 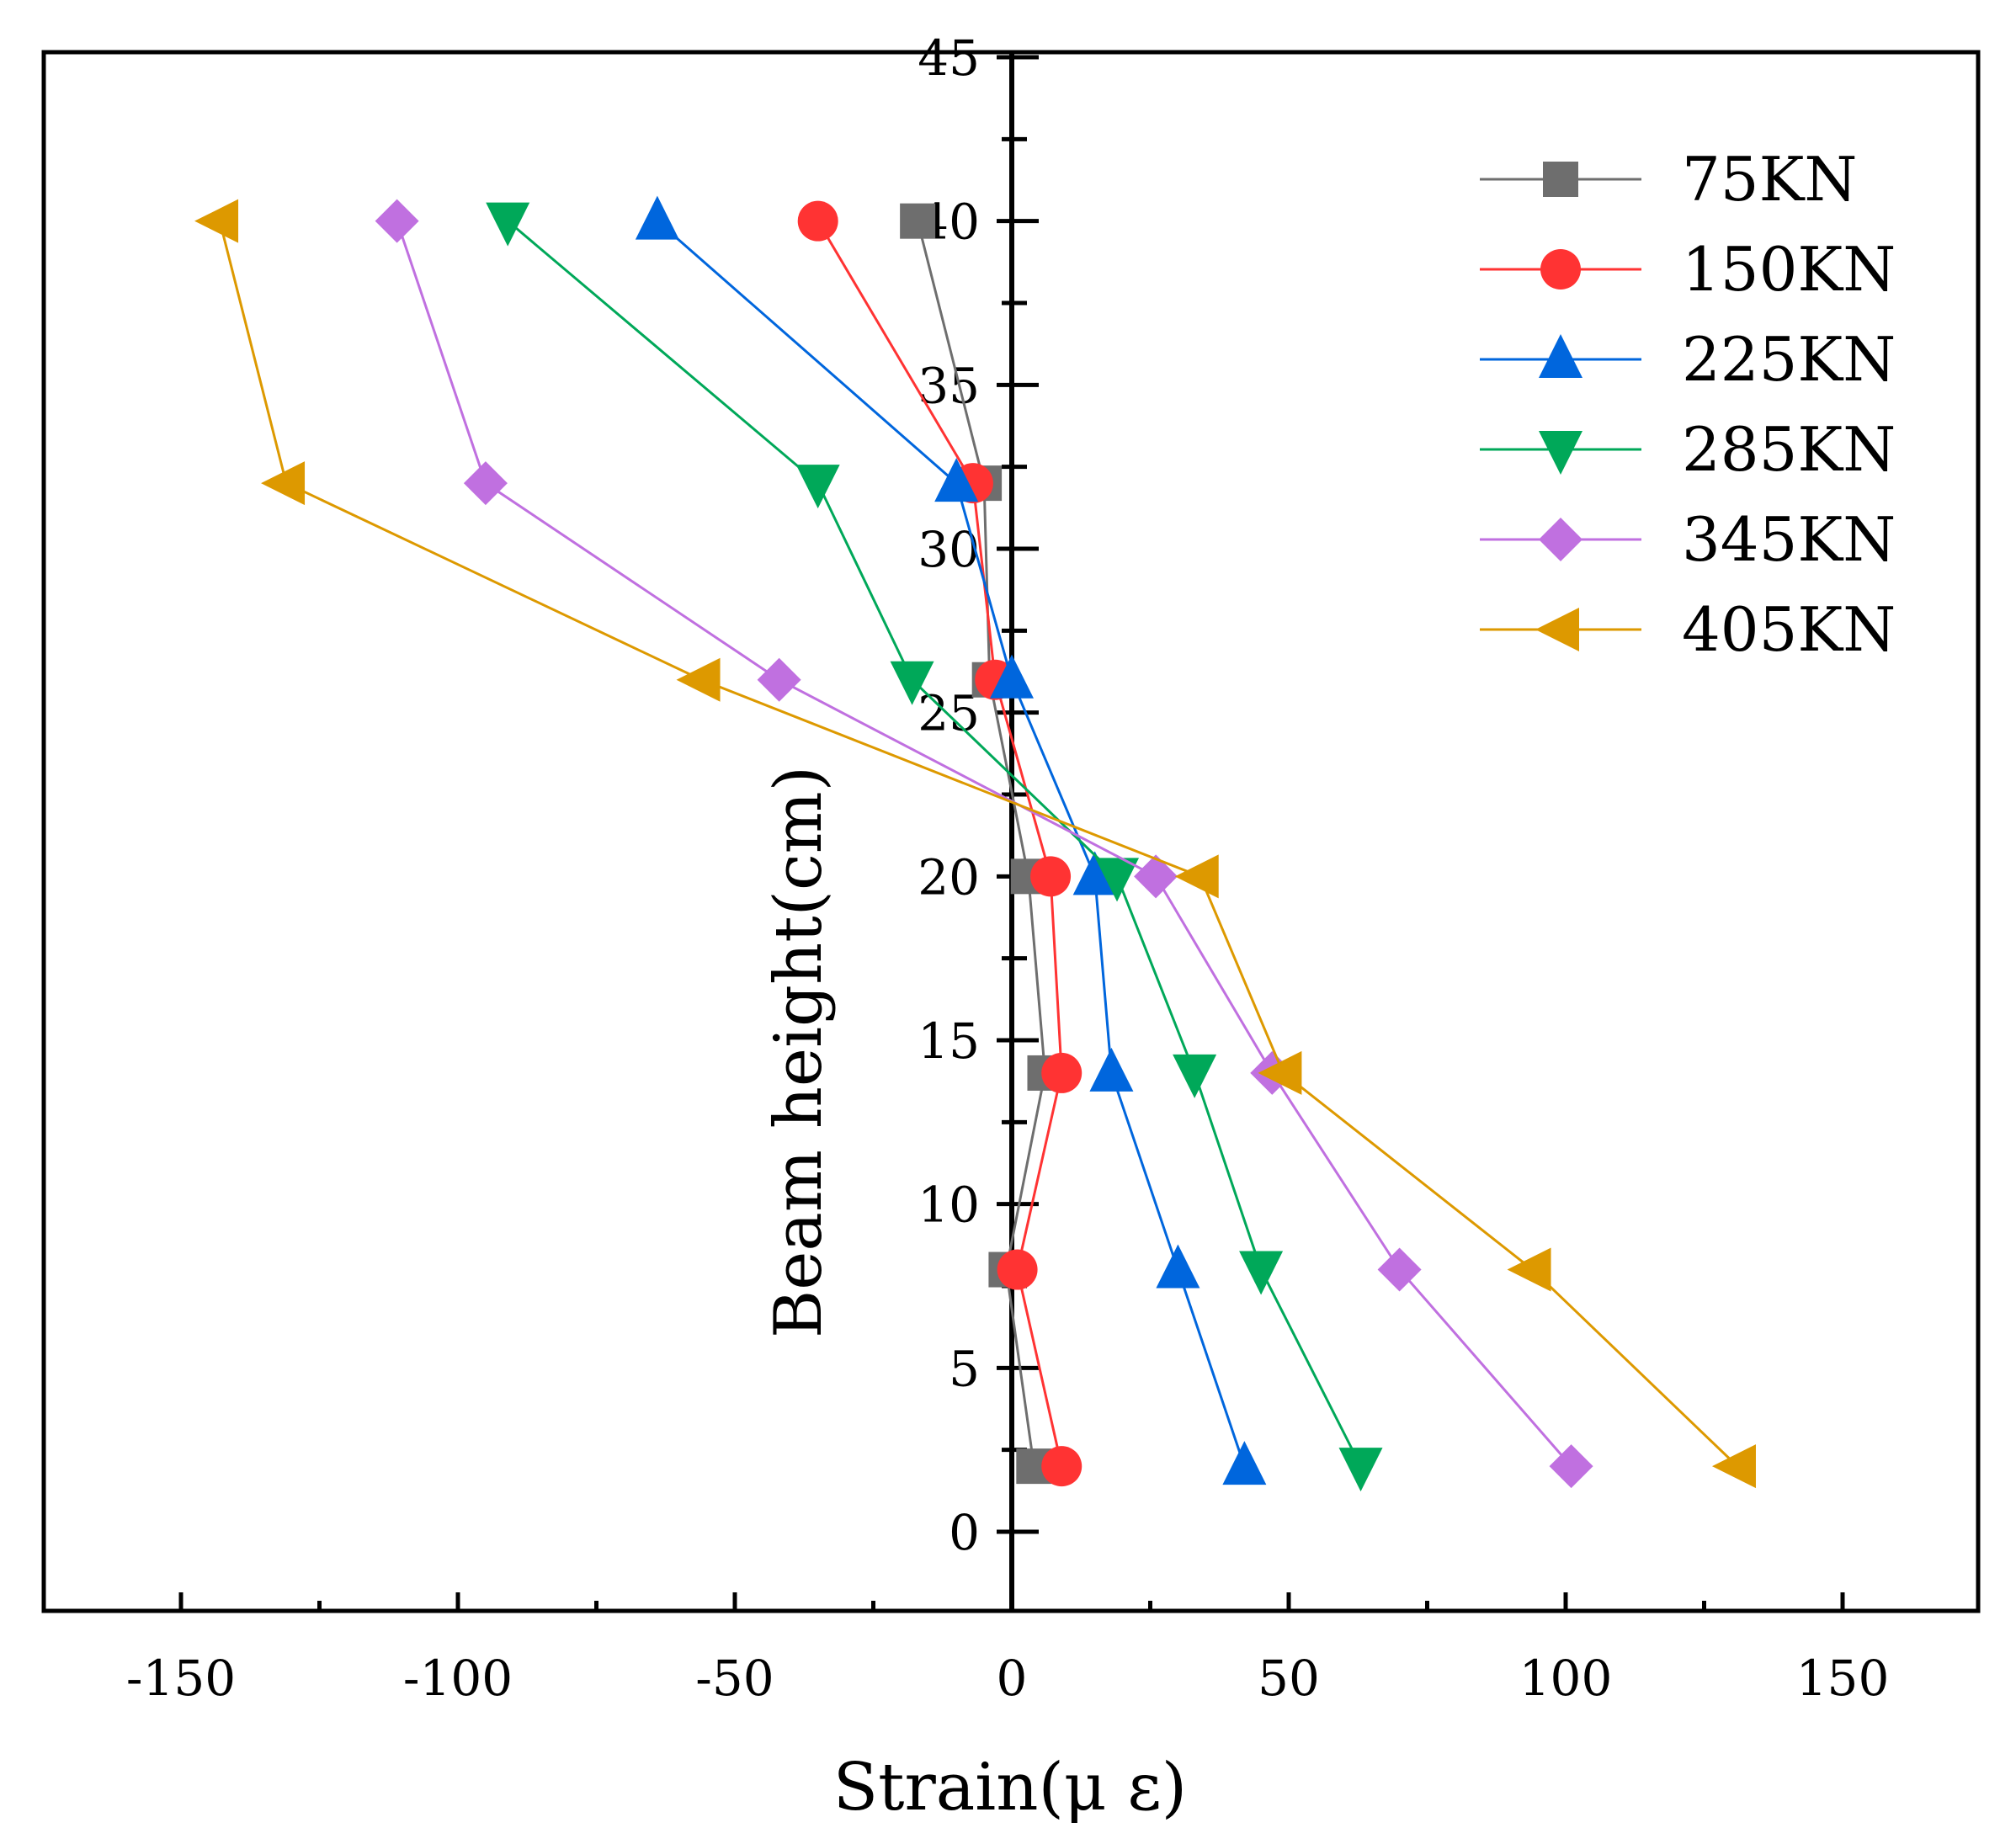 I want to click on legend-label: 285KN, so click(x=1789, y=449).